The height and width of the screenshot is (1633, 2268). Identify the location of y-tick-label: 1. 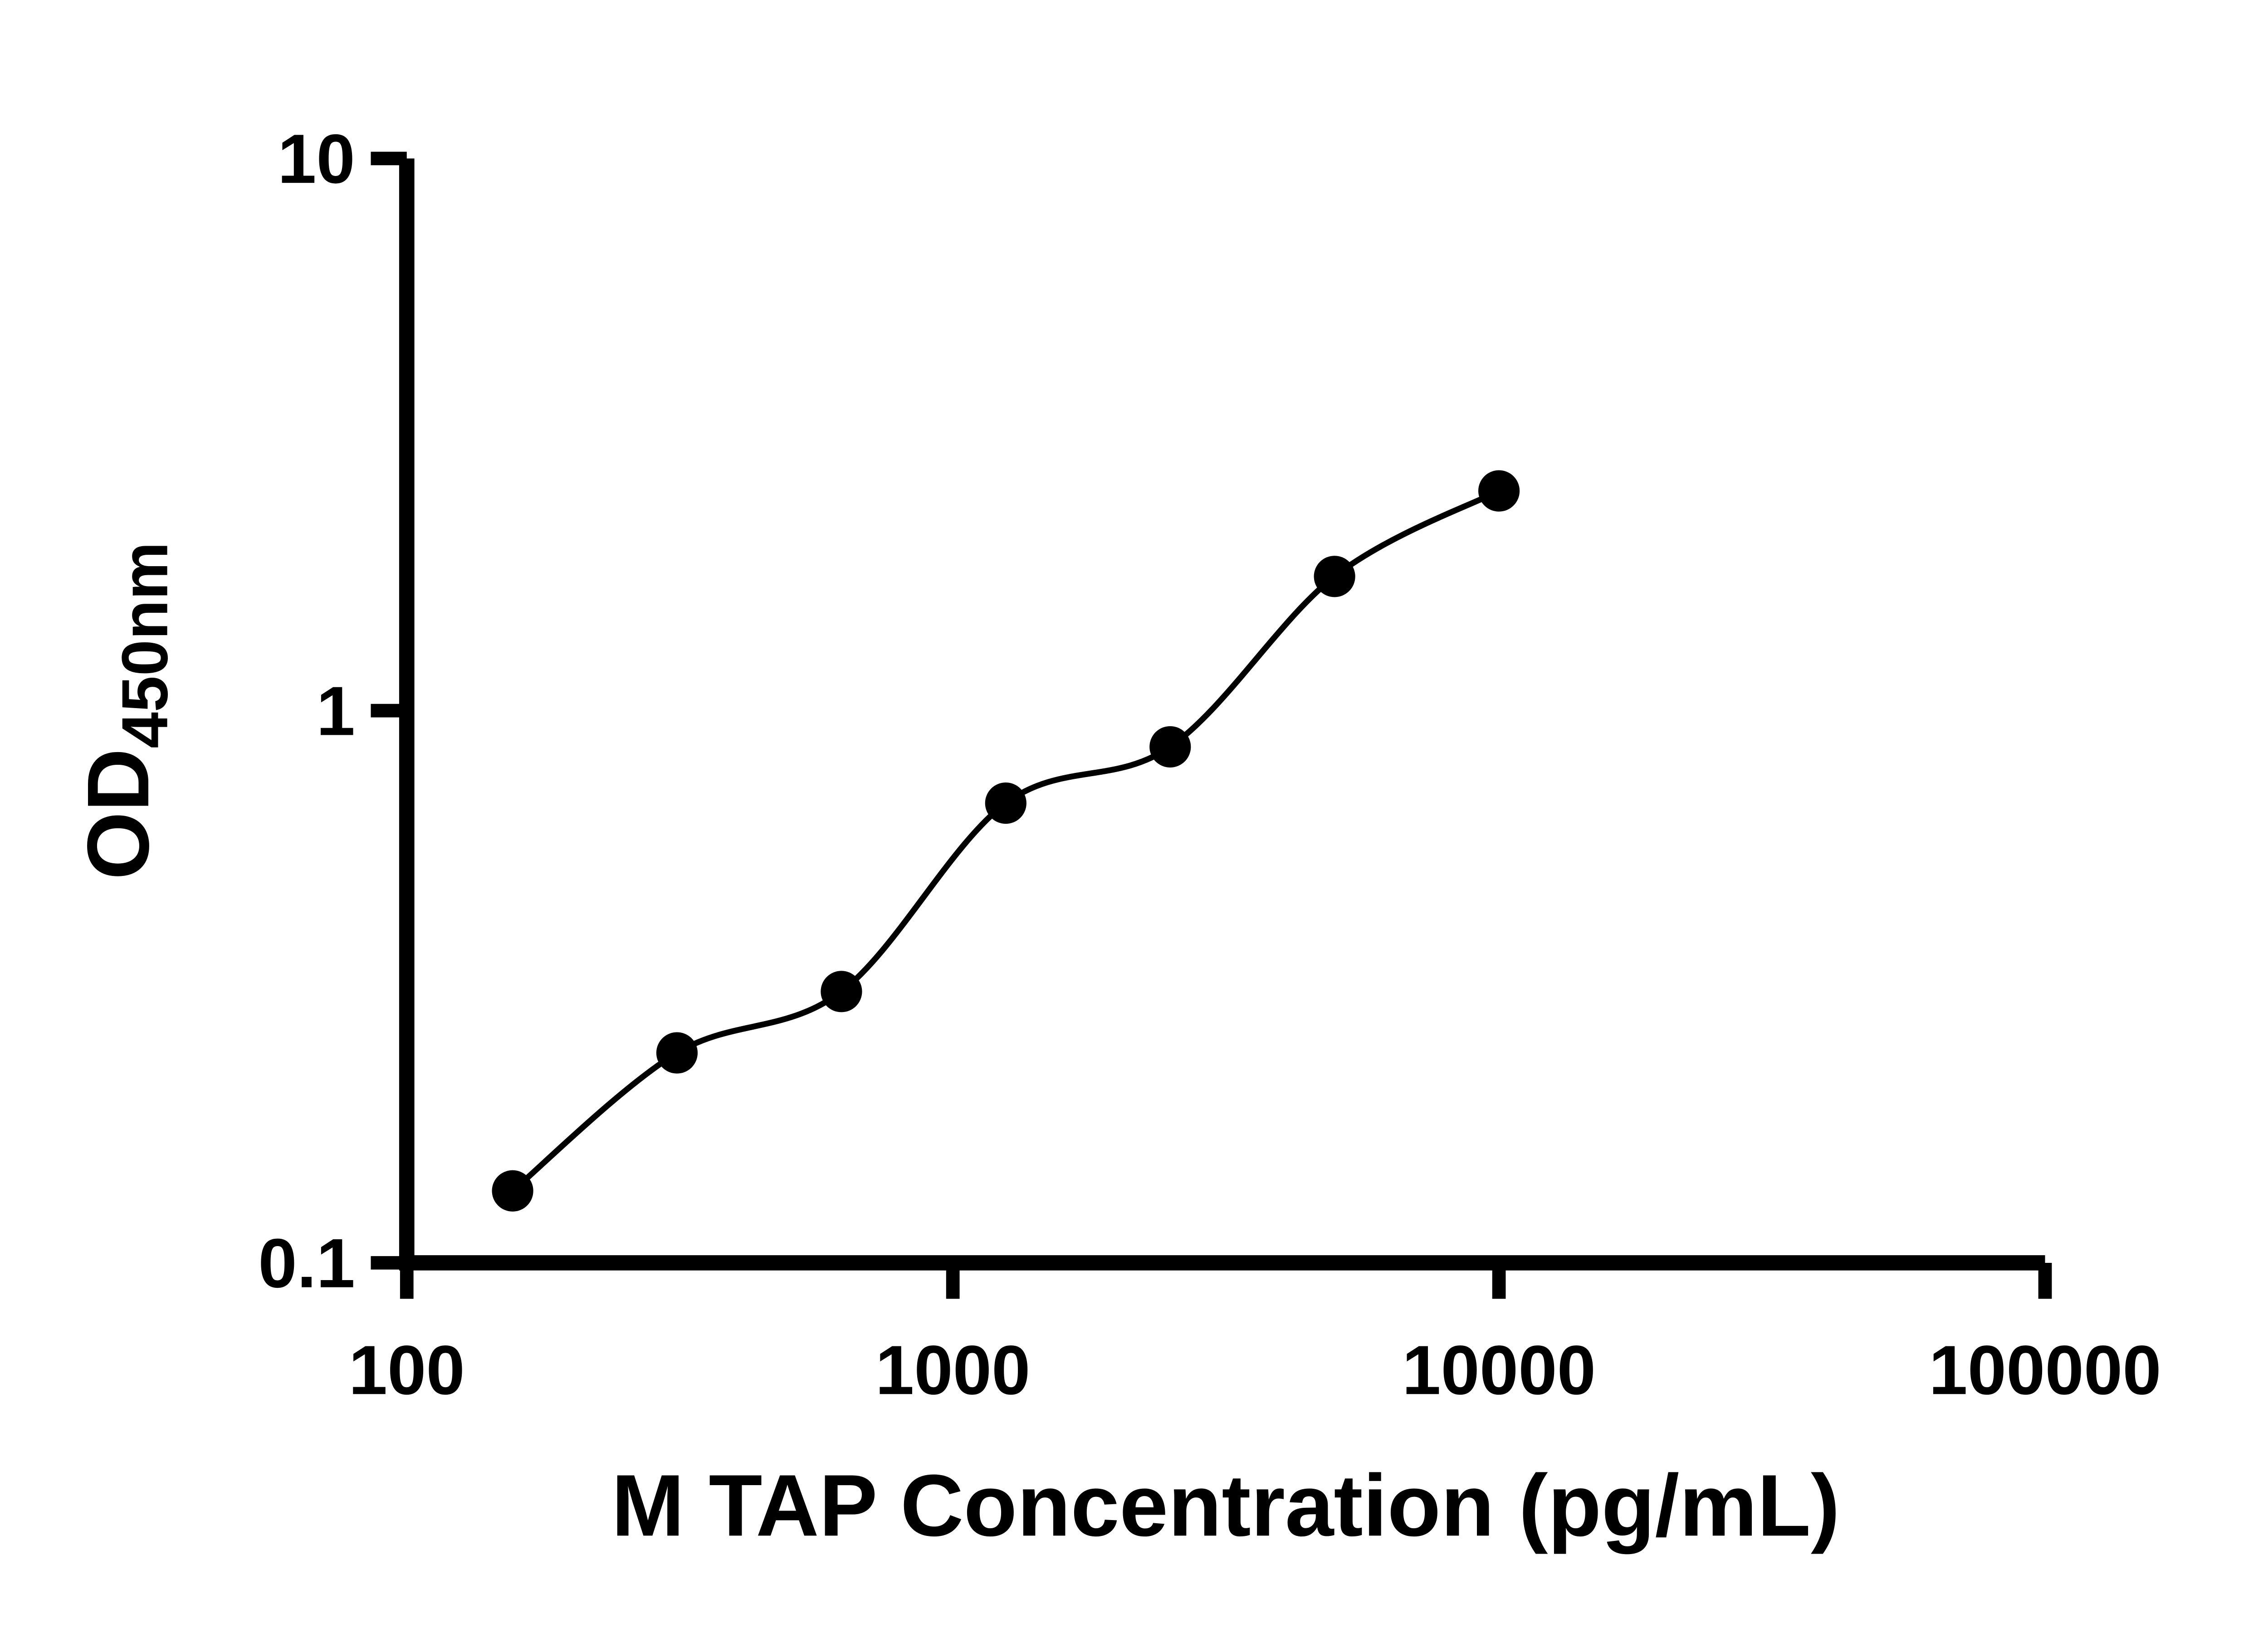
(336, 711).